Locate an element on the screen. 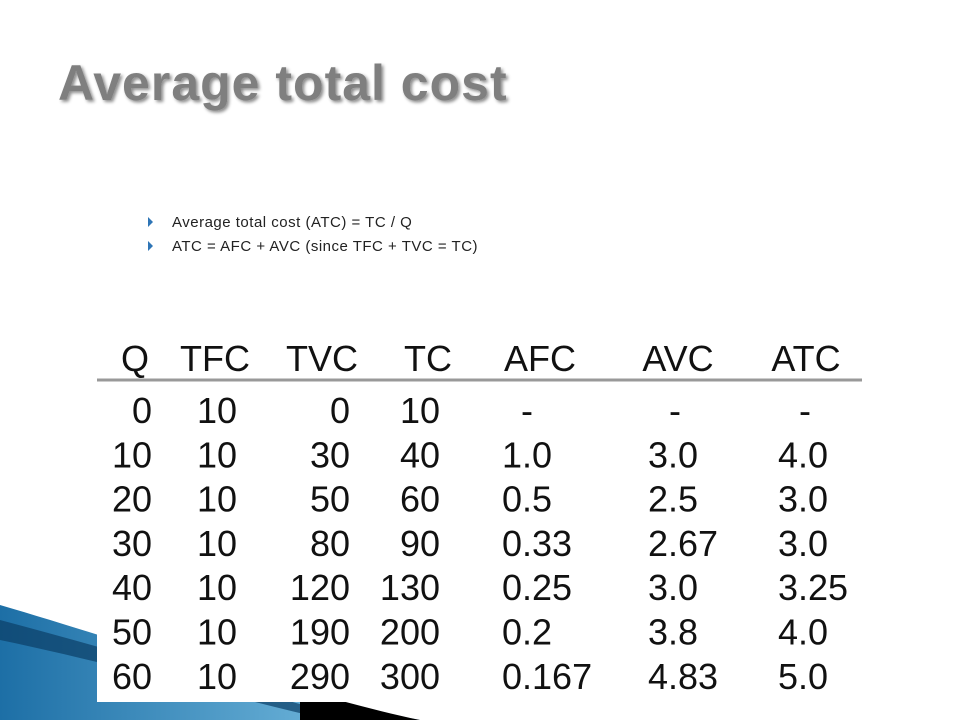 This screenshot has width=960, height=725. table-cell: 290 is located at coordinates (320, 676).